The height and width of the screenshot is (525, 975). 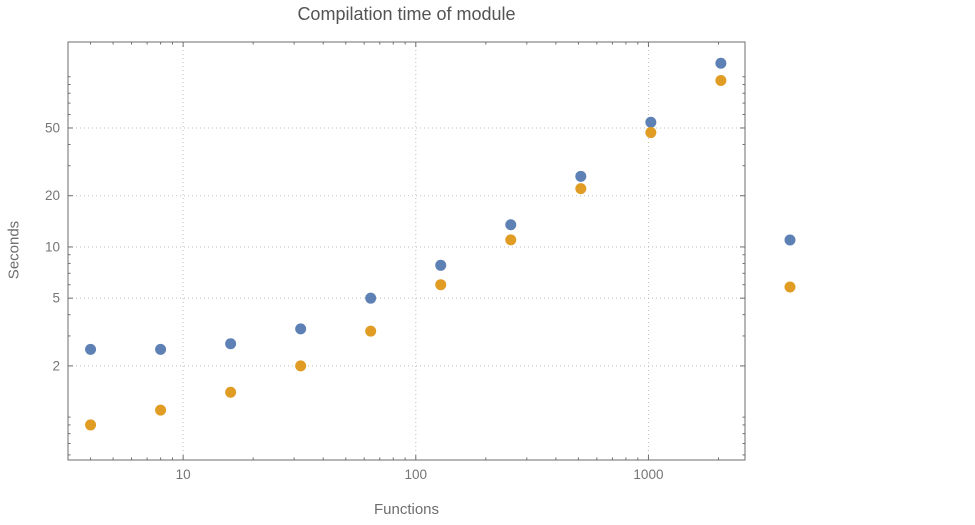 What do you see at coordinates (371, 298) in the screenshot?
I see `data-point-series-1-x64` at bounding box center [371, 298].